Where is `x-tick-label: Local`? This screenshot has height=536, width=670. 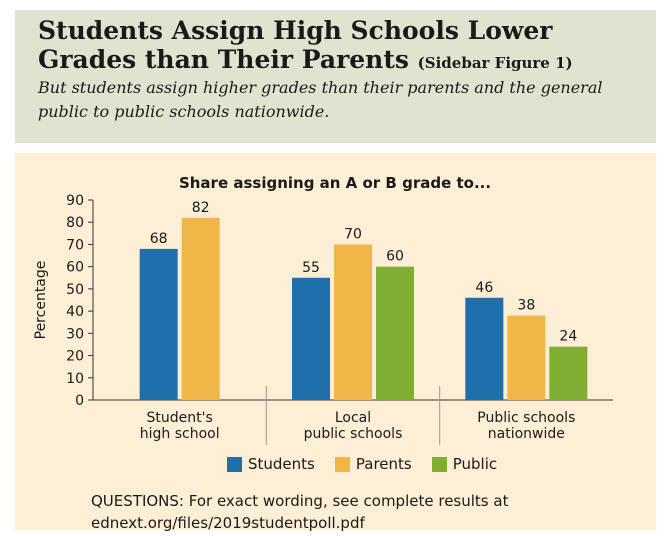
x-tick-label: Local is located at coordinates (353, 418).